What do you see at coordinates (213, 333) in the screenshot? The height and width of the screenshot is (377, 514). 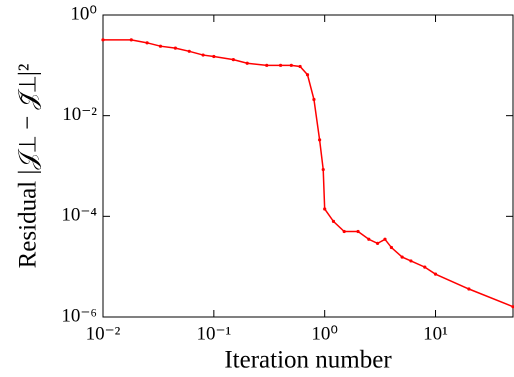 I see `x-tick-label: 10⁻¹` at bounding box center [213, 333].